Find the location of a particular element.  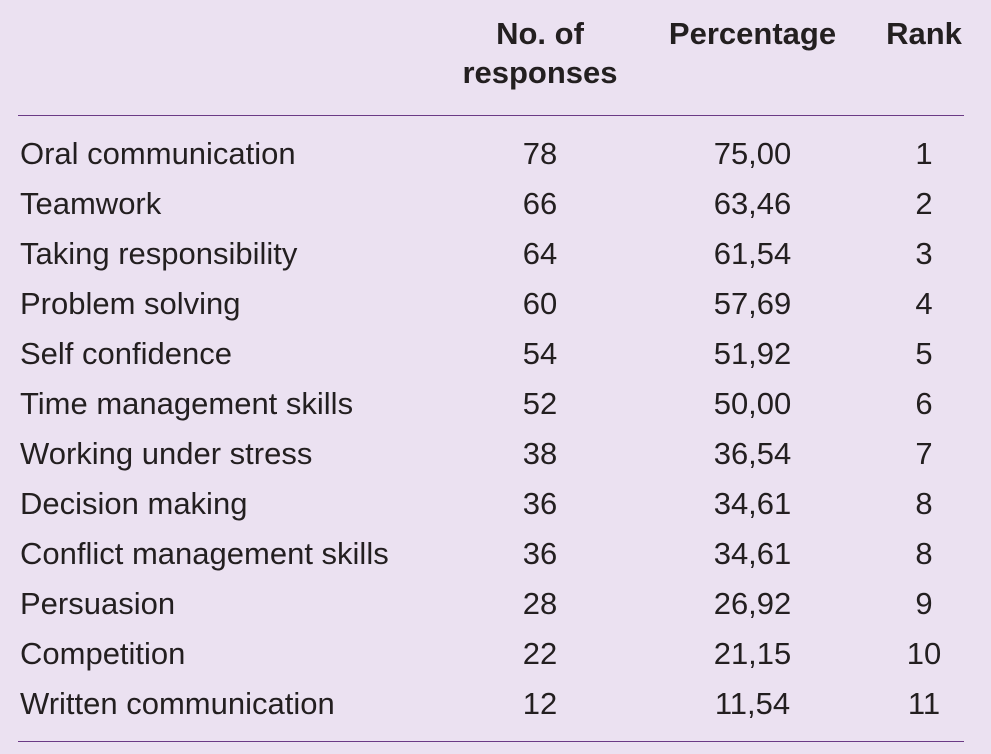

percentage-cell: 21,15 is located at coordinates (752, 653).